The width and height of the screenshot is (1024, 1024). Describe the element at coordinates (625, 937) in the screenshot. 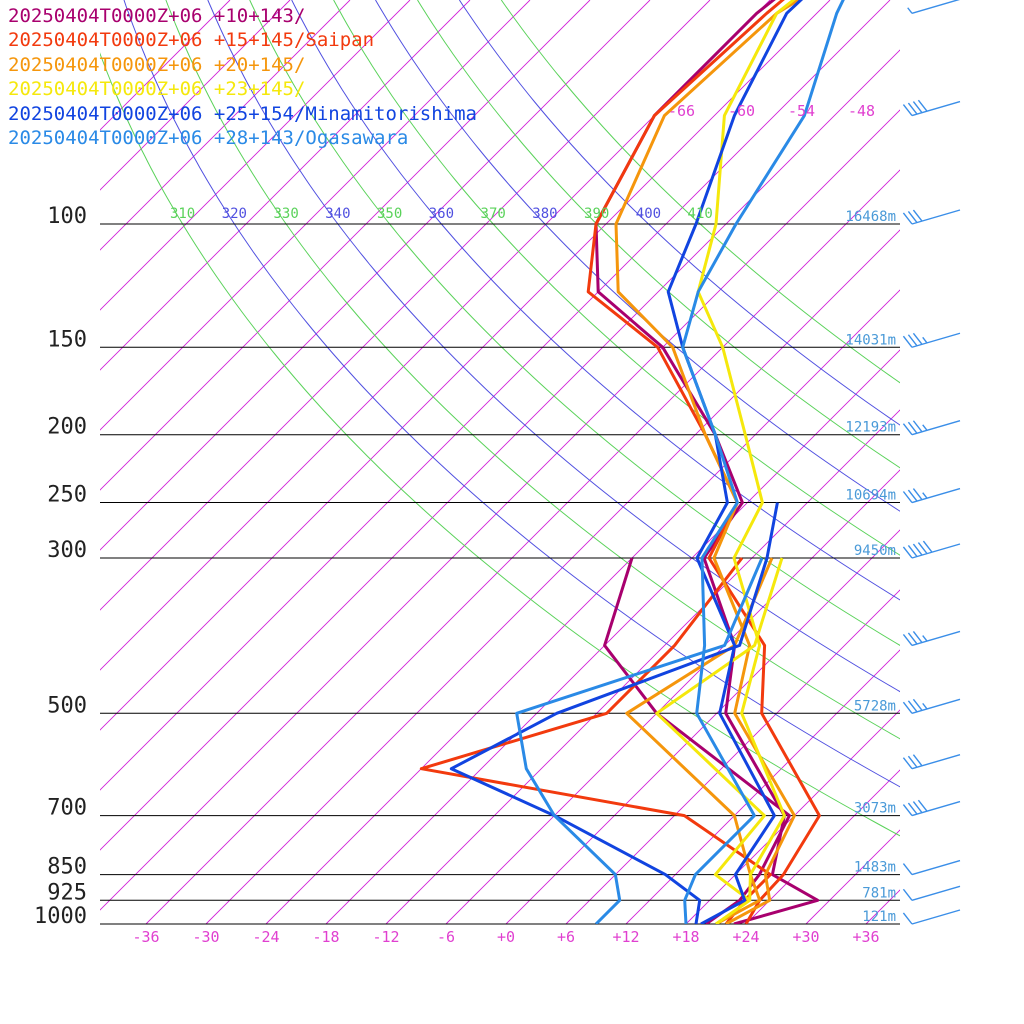

I see `temperature-tick-label: +12` at that location.